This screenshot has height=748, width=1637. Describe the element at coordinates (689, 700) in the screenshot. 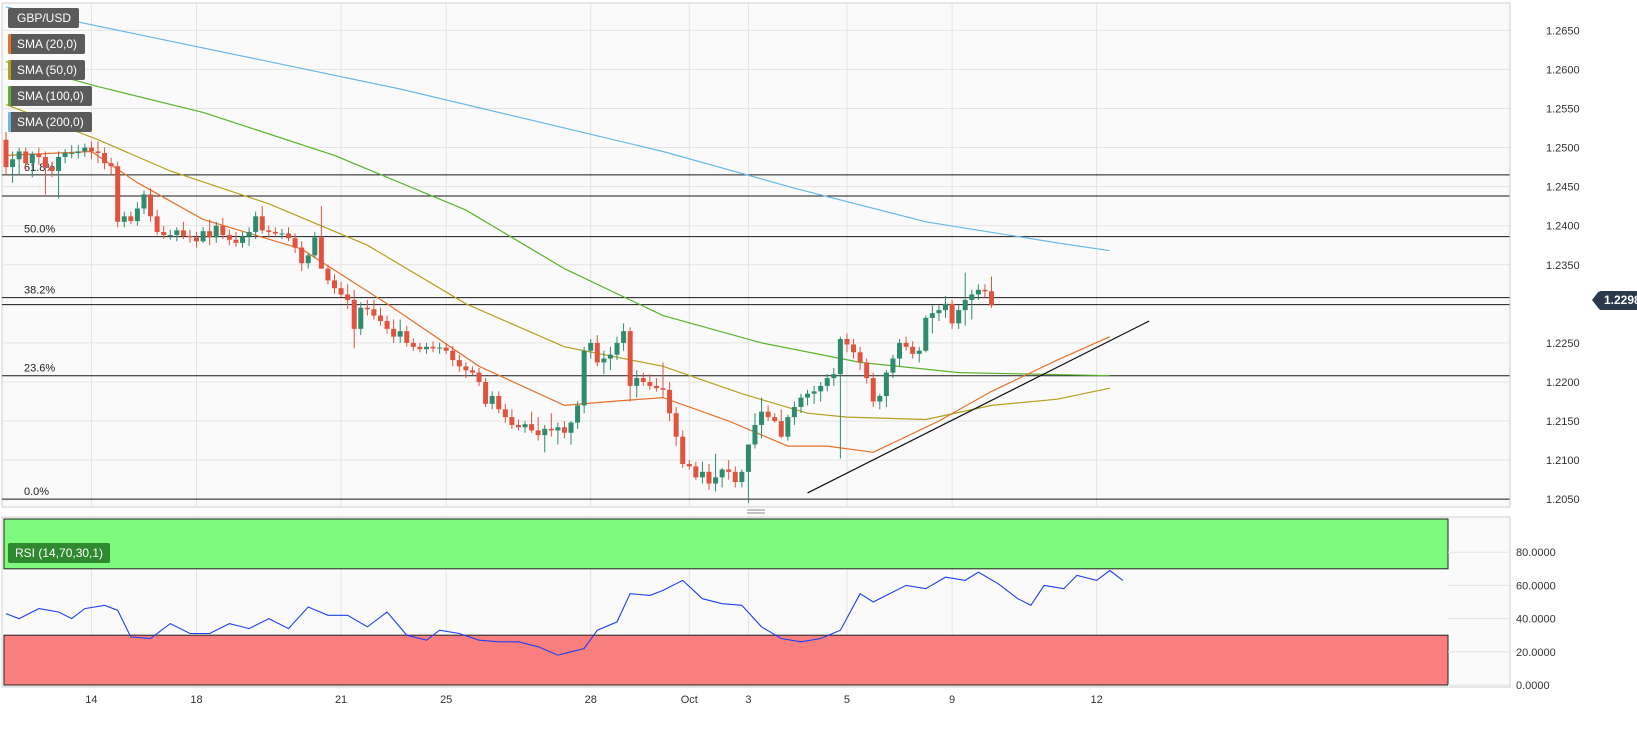

I see `time-tick-label: Oct` at that location.